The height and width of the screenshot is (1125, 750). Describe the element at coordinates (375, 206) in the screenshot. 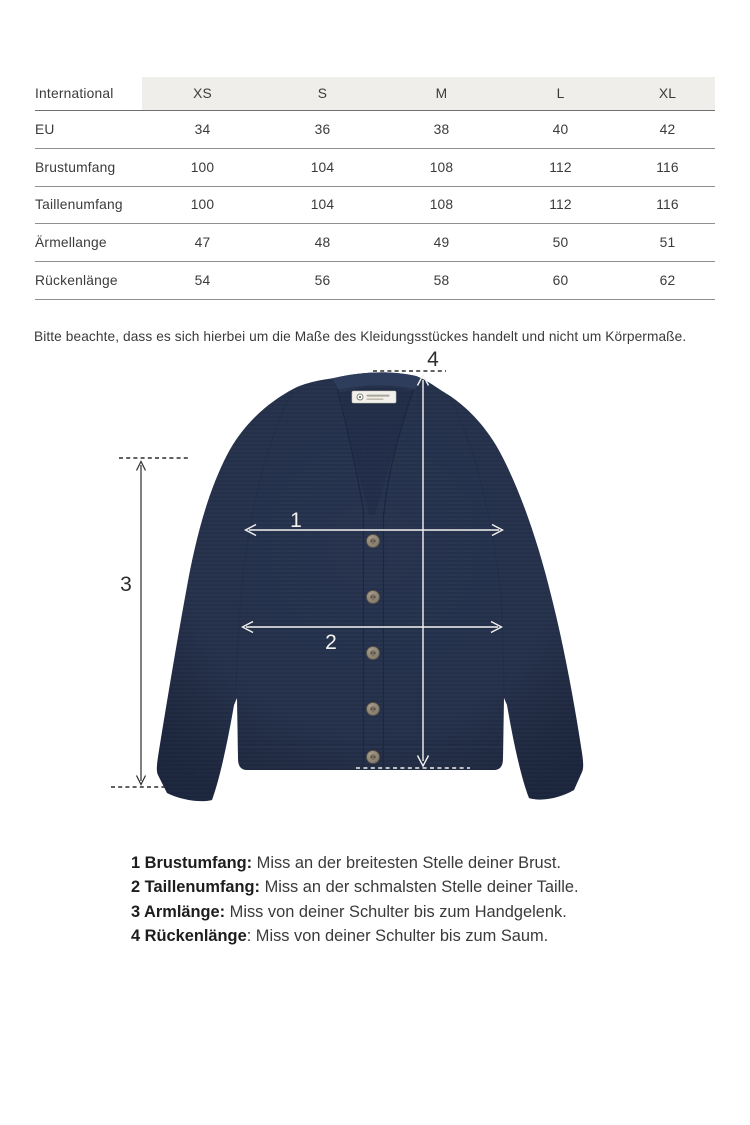

I see `table-row-waist: Taillenumfang 100 104 108 112 116` at that location.